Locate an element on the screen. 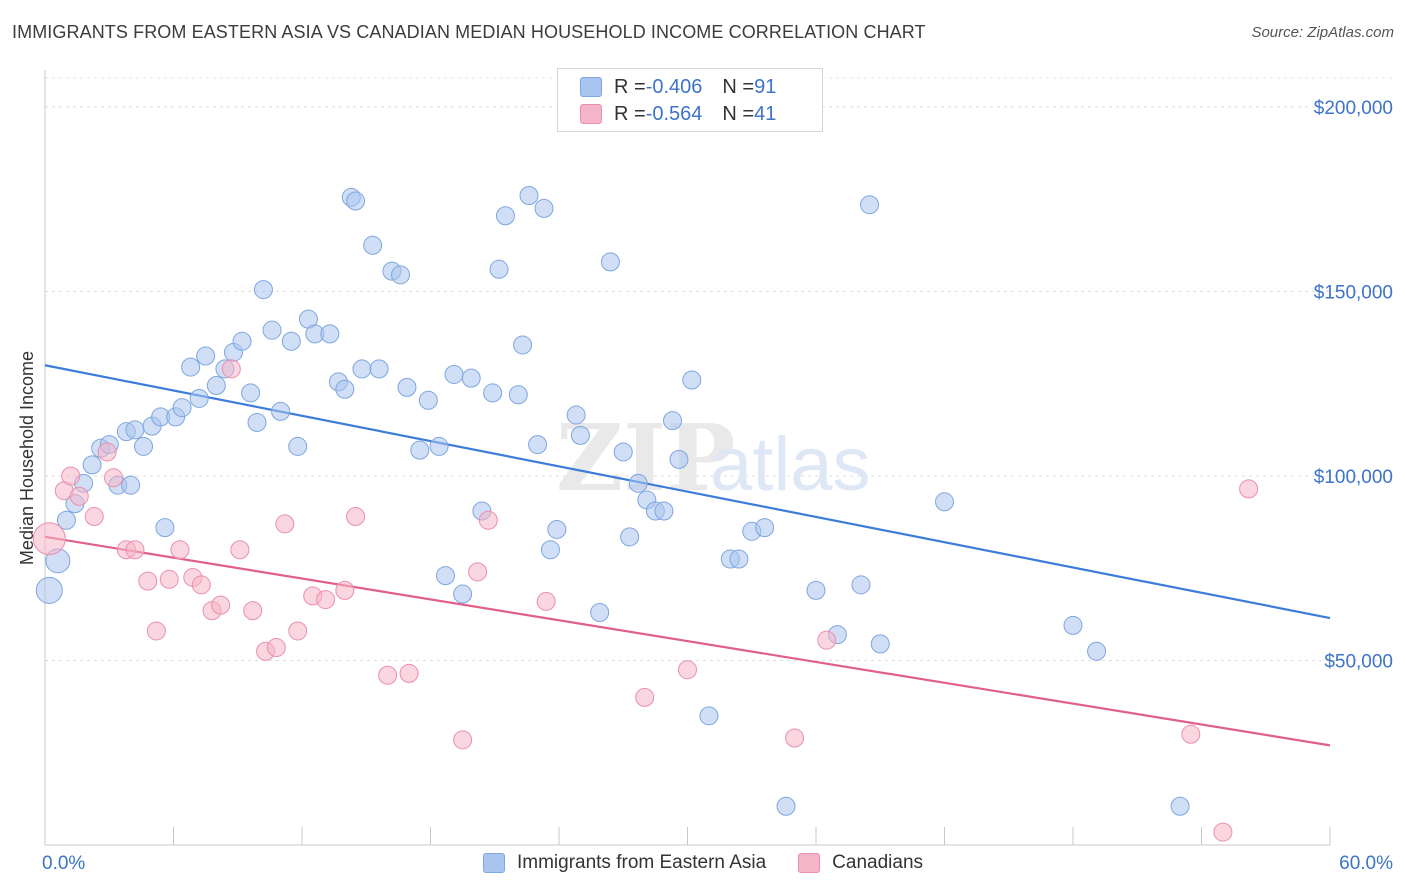 The image size is (1406, 892). correlation-legend: R = -0.406 N = 91 R = -0.564 N = 41 is located at coordinates (690, 100).